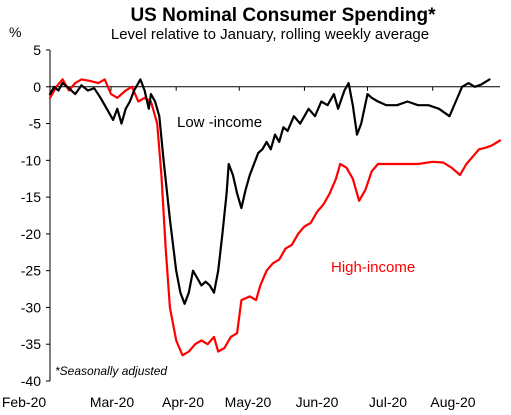 The width and height of the screenshot is (511, 415). Describe the element at coordinates (31, 307) in the screenshot. I see `y-tick-label: -30` at that location.